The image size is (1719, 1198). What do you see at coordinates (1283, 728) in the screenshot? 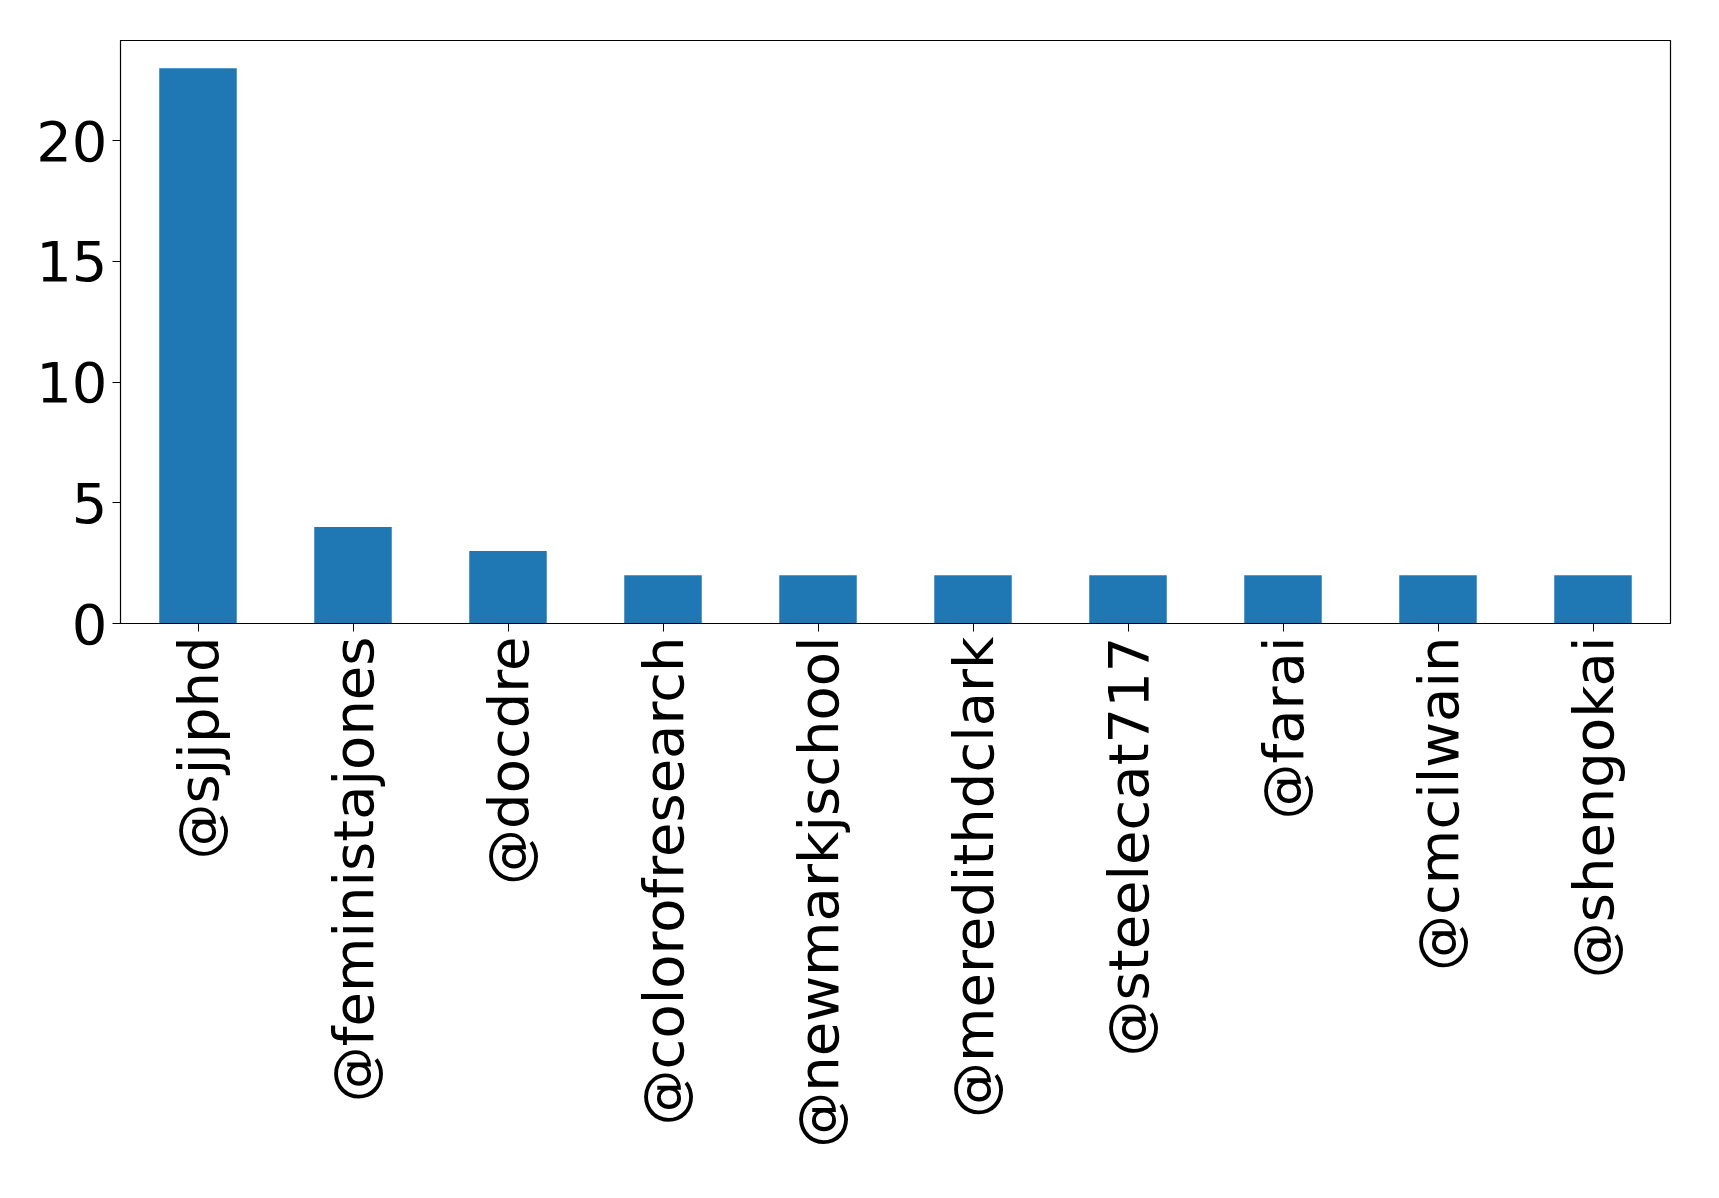
I see `x-tick-label: @farai` at bounding box center [1283, 728].